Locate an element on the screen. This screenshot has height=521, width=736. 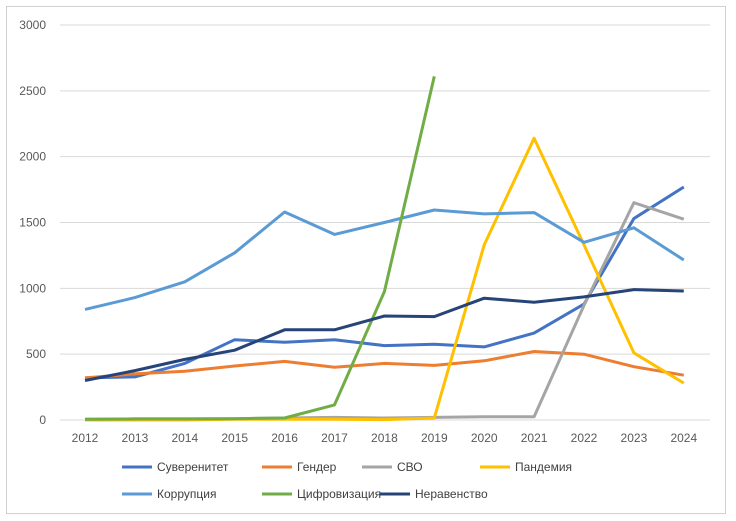
y-tick-label: 3000 is located at coordinates (32, 25).